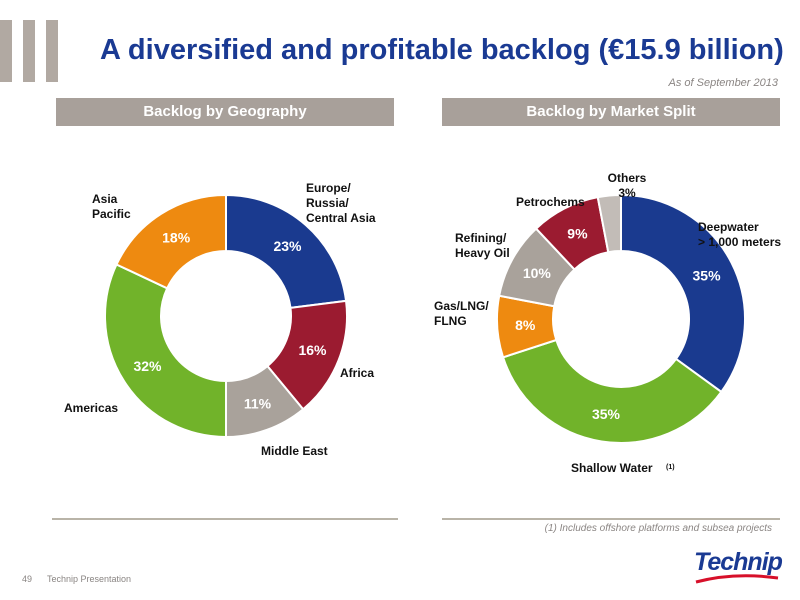  What do you see at coordinates (258, 404) in the screenshot?
I see `pct-label-middle-east: 11%` at bounding box center [258, 404].